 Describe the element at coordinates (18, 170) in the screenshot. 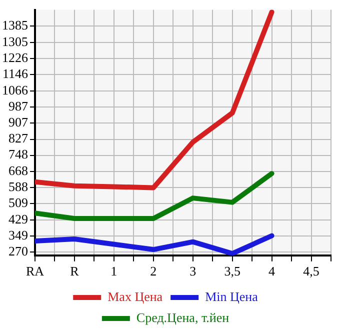

I see `y-tick-label: 668` at that location.